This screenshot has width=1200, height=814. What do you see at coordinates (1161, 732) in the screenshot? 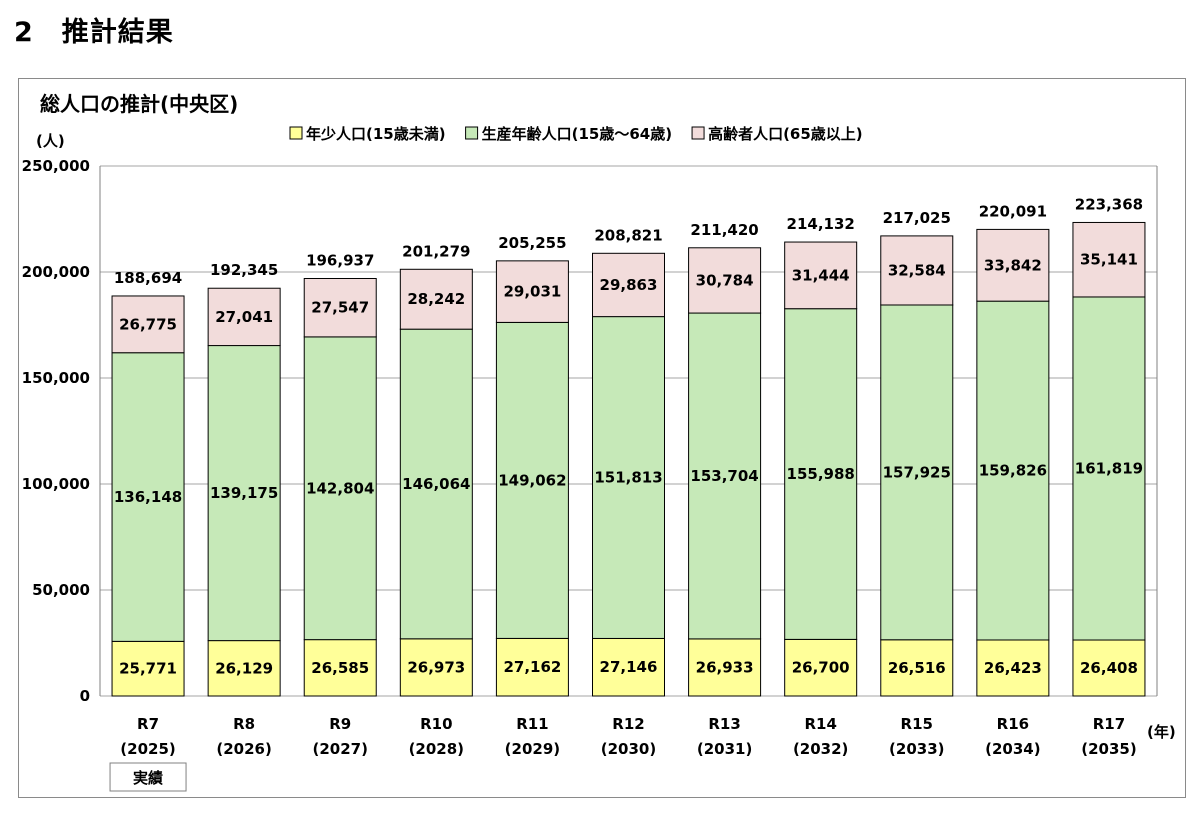
I see `x-axis-unit: (年)` at bounding box center [1161, 732].